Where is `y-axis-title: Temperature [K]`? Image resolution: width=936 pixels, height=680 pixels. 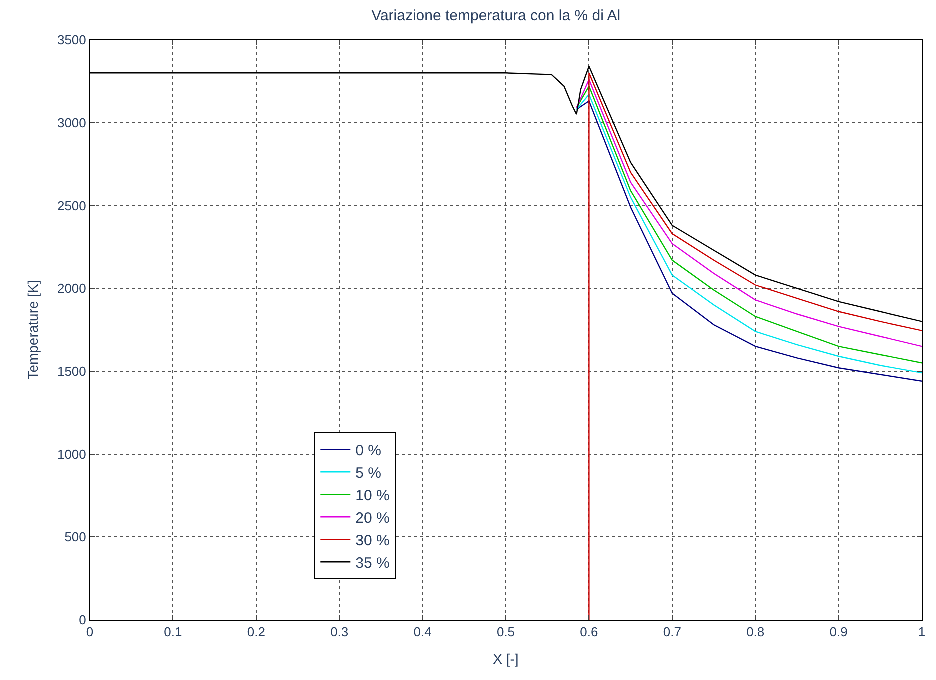 y-axis-title: Temperature [K] is located at coordinates (33, 330).